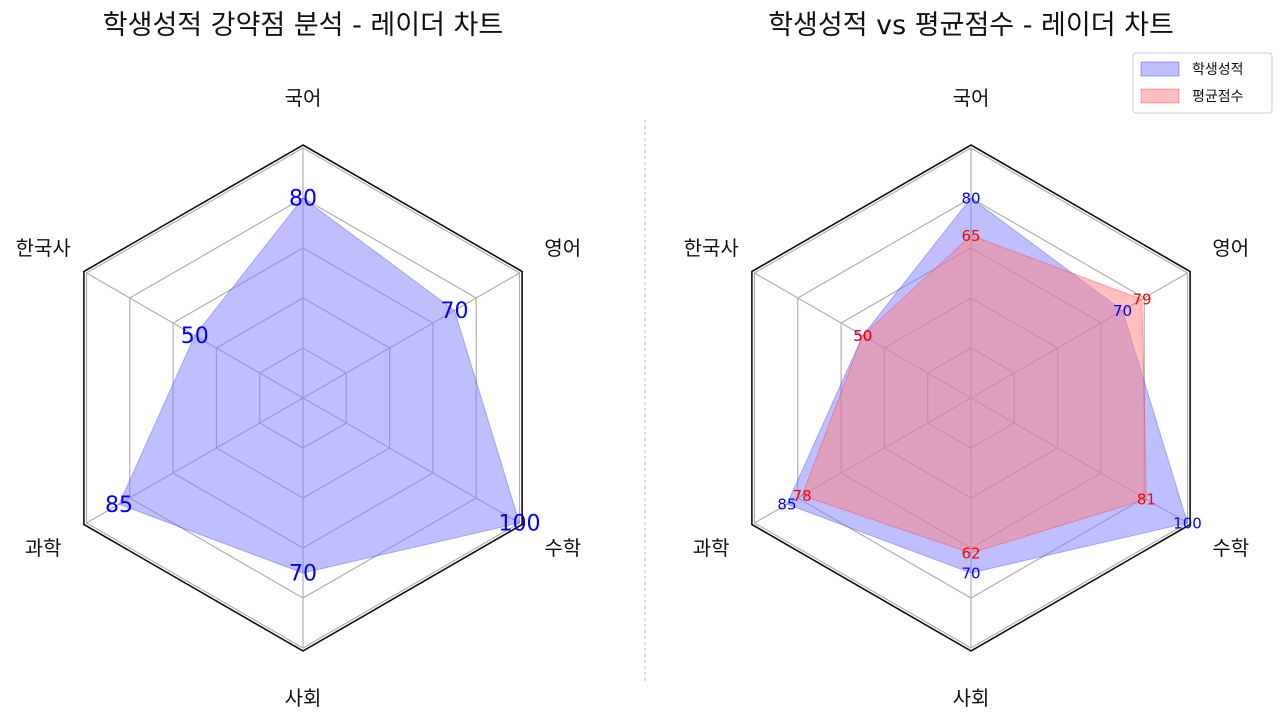 Image resolution: width=1280 pixels, height=720 pixels. I want to click on legend: 학생성적 평균점수, so click(1202, 83).